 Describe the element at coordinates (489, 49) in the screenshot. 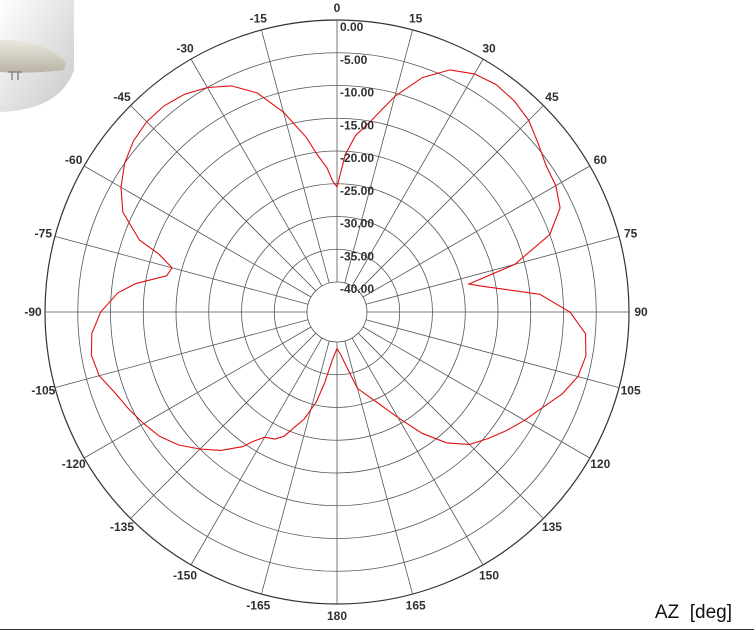

I see `angle-tick-label: 30` at that location.